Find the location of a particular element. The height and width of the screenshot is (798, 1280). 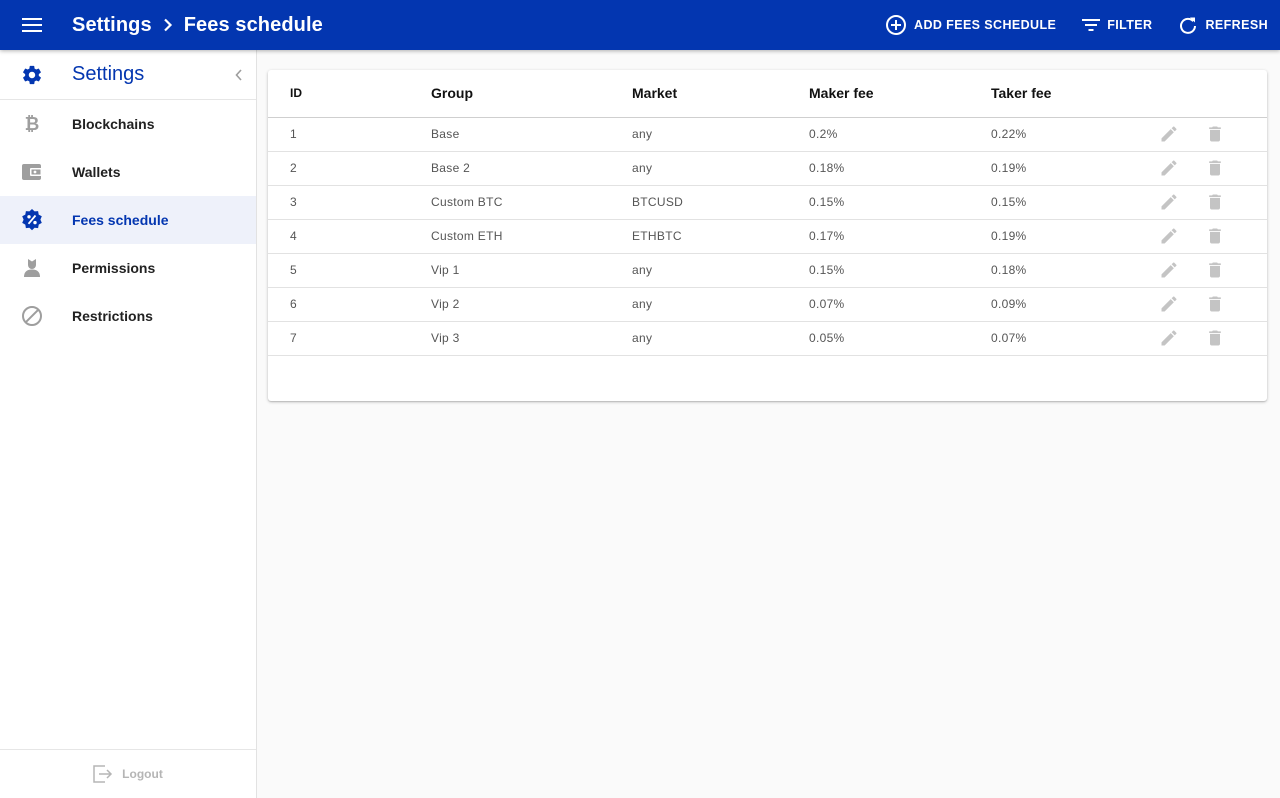

breadcrumb: Settings Fees schedule is located at coordinates (197, 25).